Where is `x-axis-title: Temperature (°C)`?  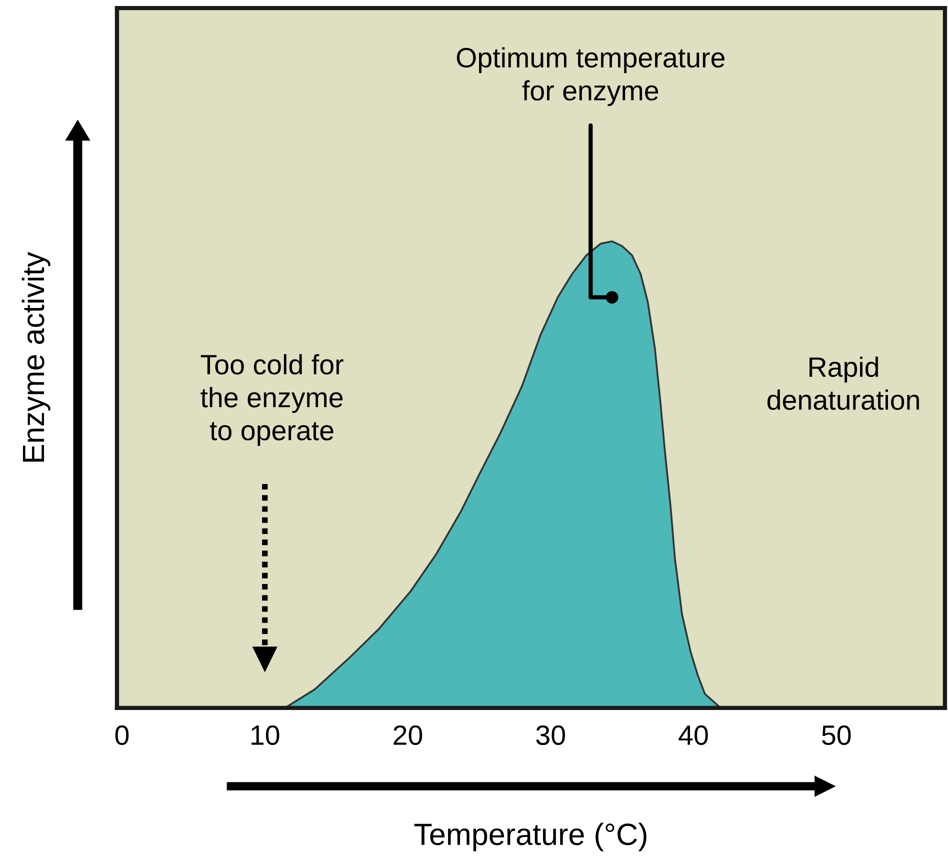 x-axis-title: Temperature (°C) is located at coordinates (530, 837).